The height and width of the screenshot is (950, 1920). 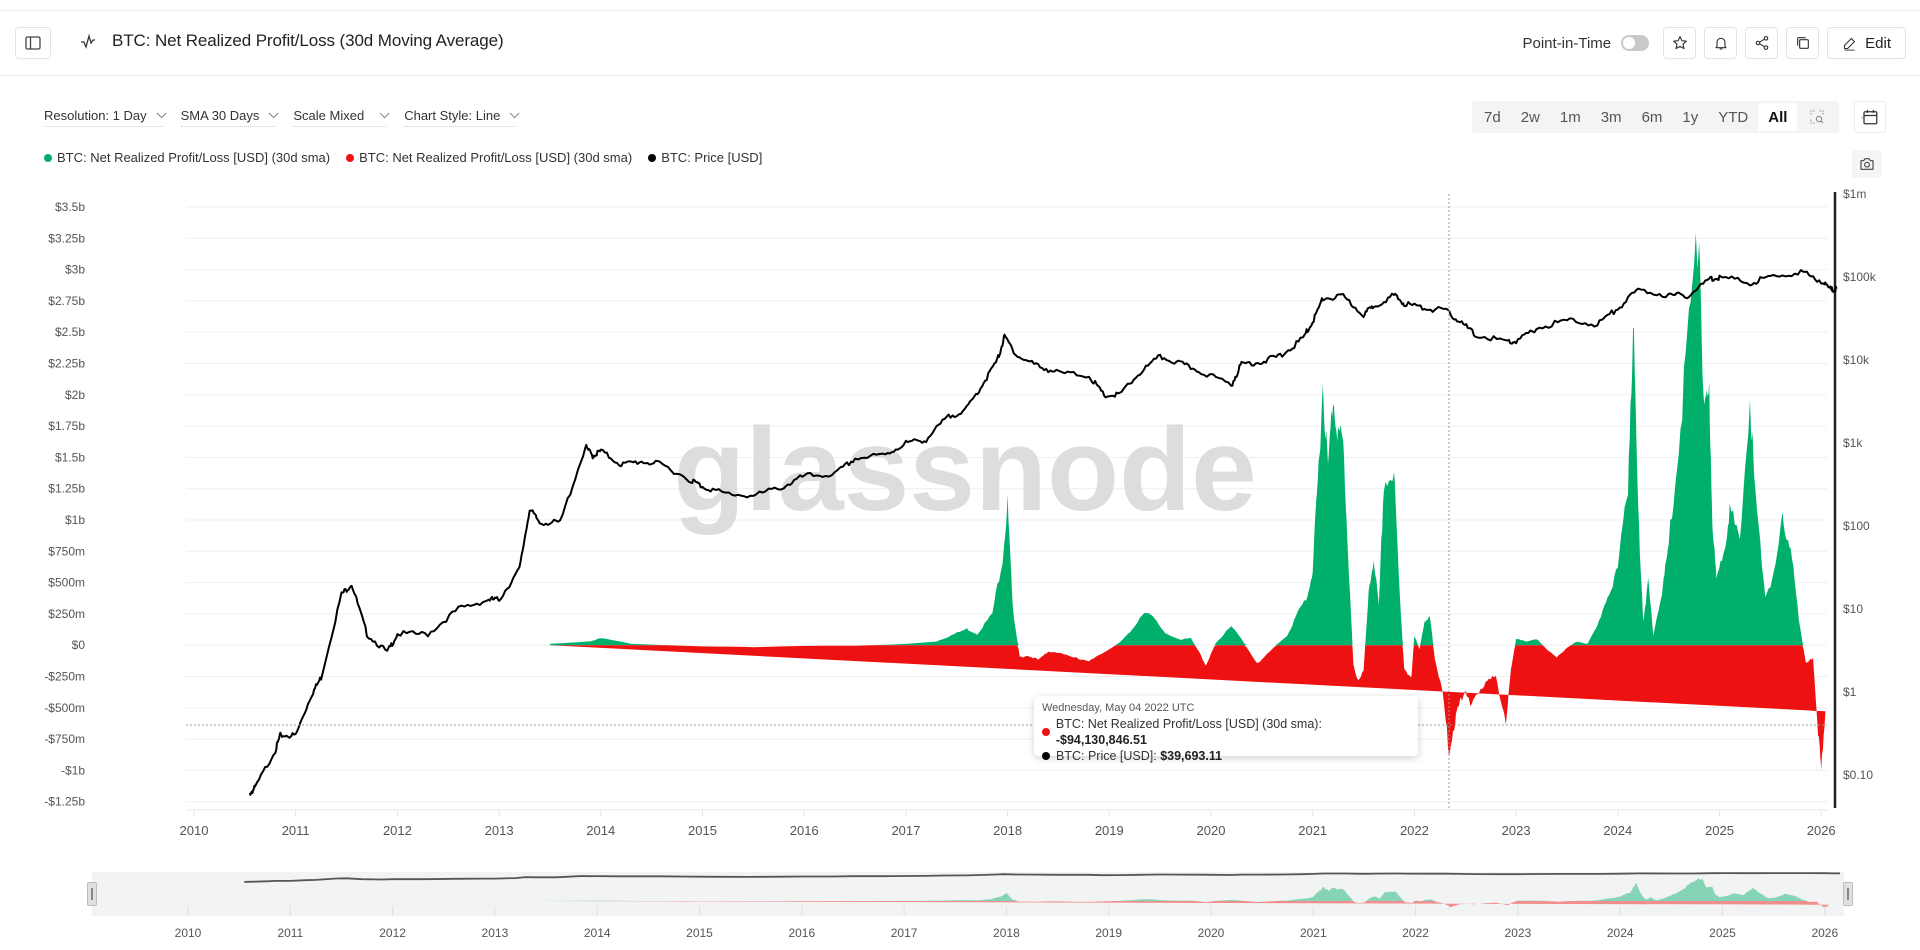 I want to click on x-axis-label: 2024, so click(x=1617, y=830).